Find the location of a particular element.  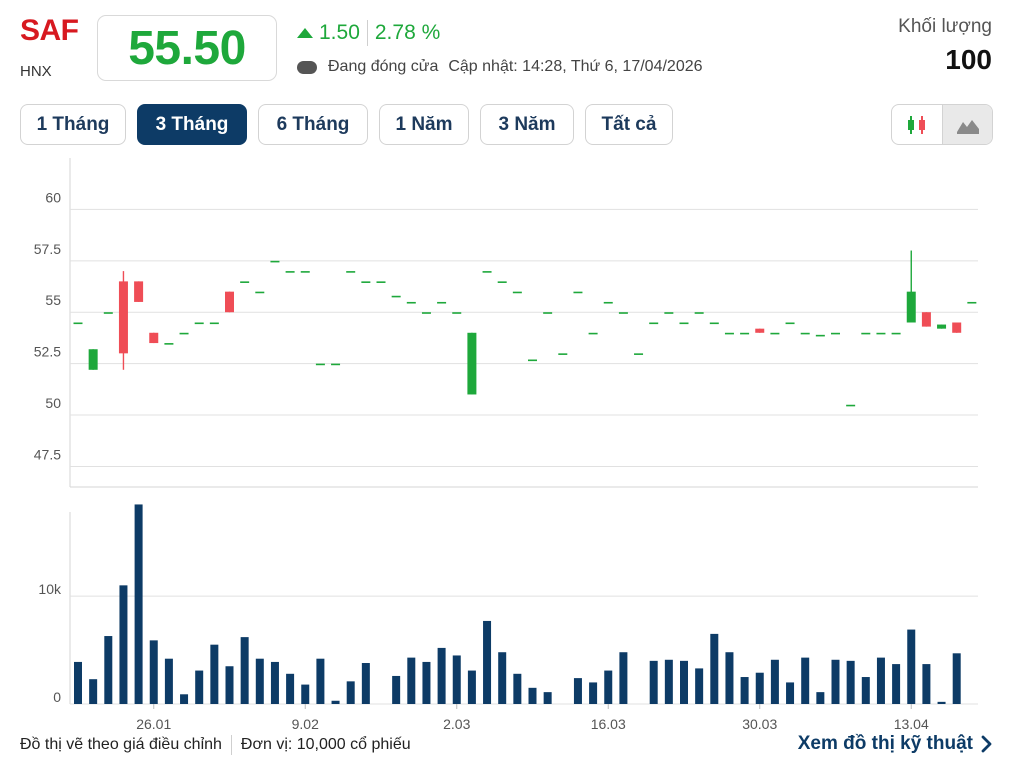

candlestick-button is located at coordinates (917, 124).